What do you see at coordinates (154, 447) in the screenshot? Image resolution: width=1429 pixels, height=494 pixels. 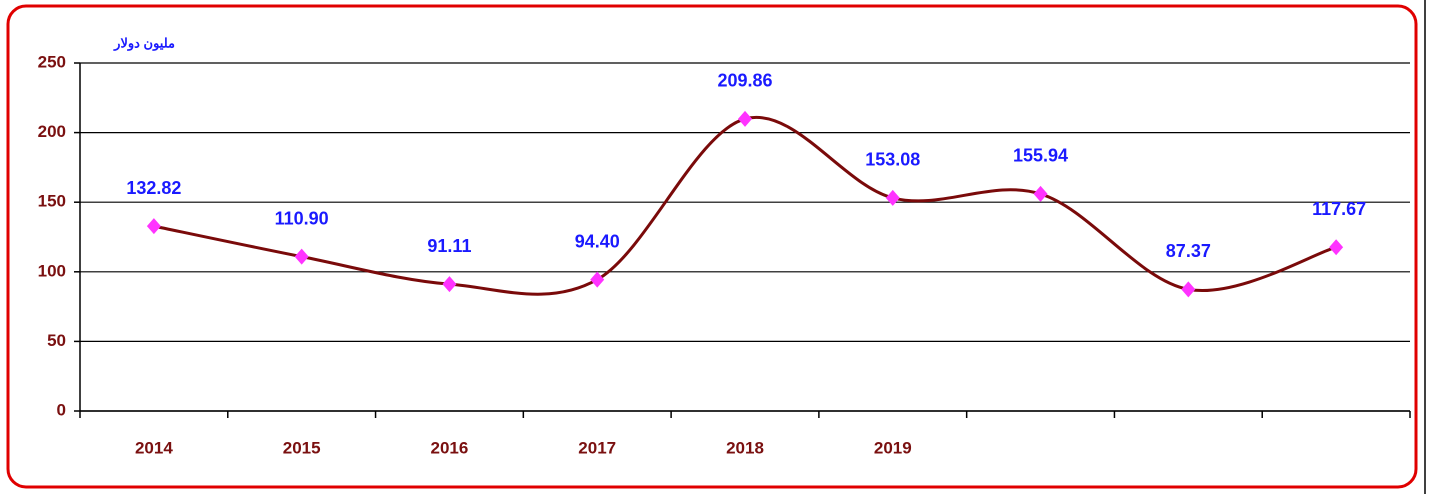 I see `x-tick-label: 2014` at bounding box center [154, 447].